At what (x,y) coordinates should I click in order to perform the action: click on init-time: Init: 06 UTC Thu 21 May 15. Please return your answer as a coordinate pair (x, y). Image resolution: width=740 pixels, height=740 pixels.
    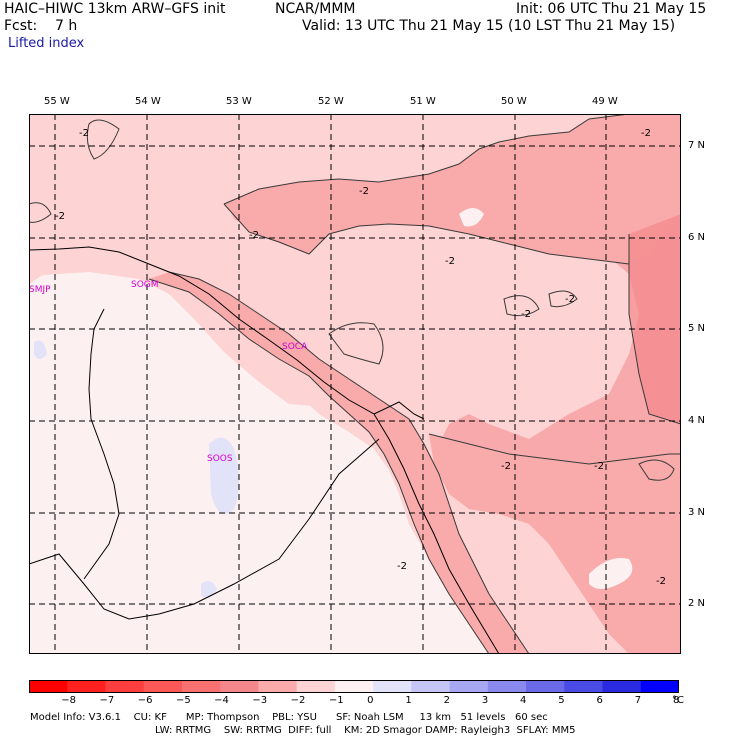
    Looking at the image, I should click on (611, 9).